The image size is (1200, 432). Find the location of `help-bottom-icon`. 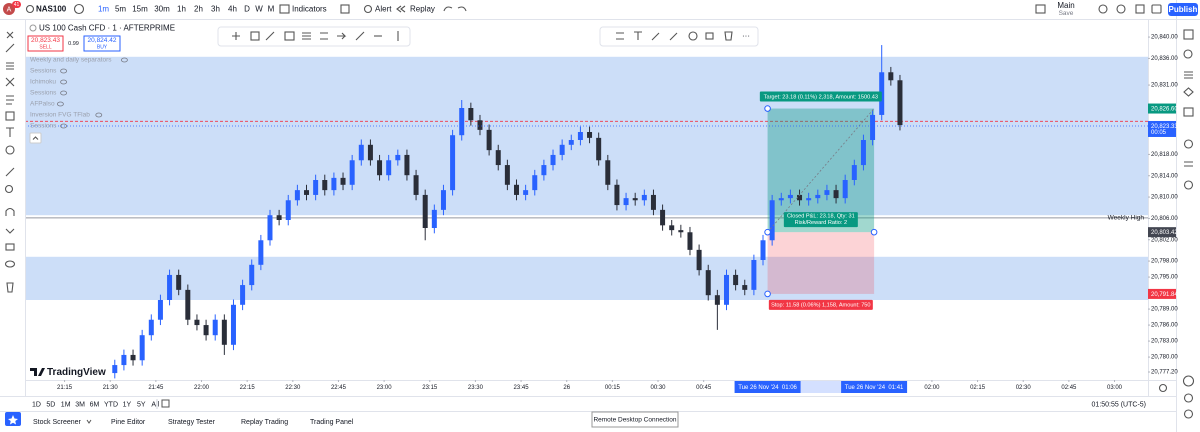

help-bottom-icon is located at coordinates (1188, 414).